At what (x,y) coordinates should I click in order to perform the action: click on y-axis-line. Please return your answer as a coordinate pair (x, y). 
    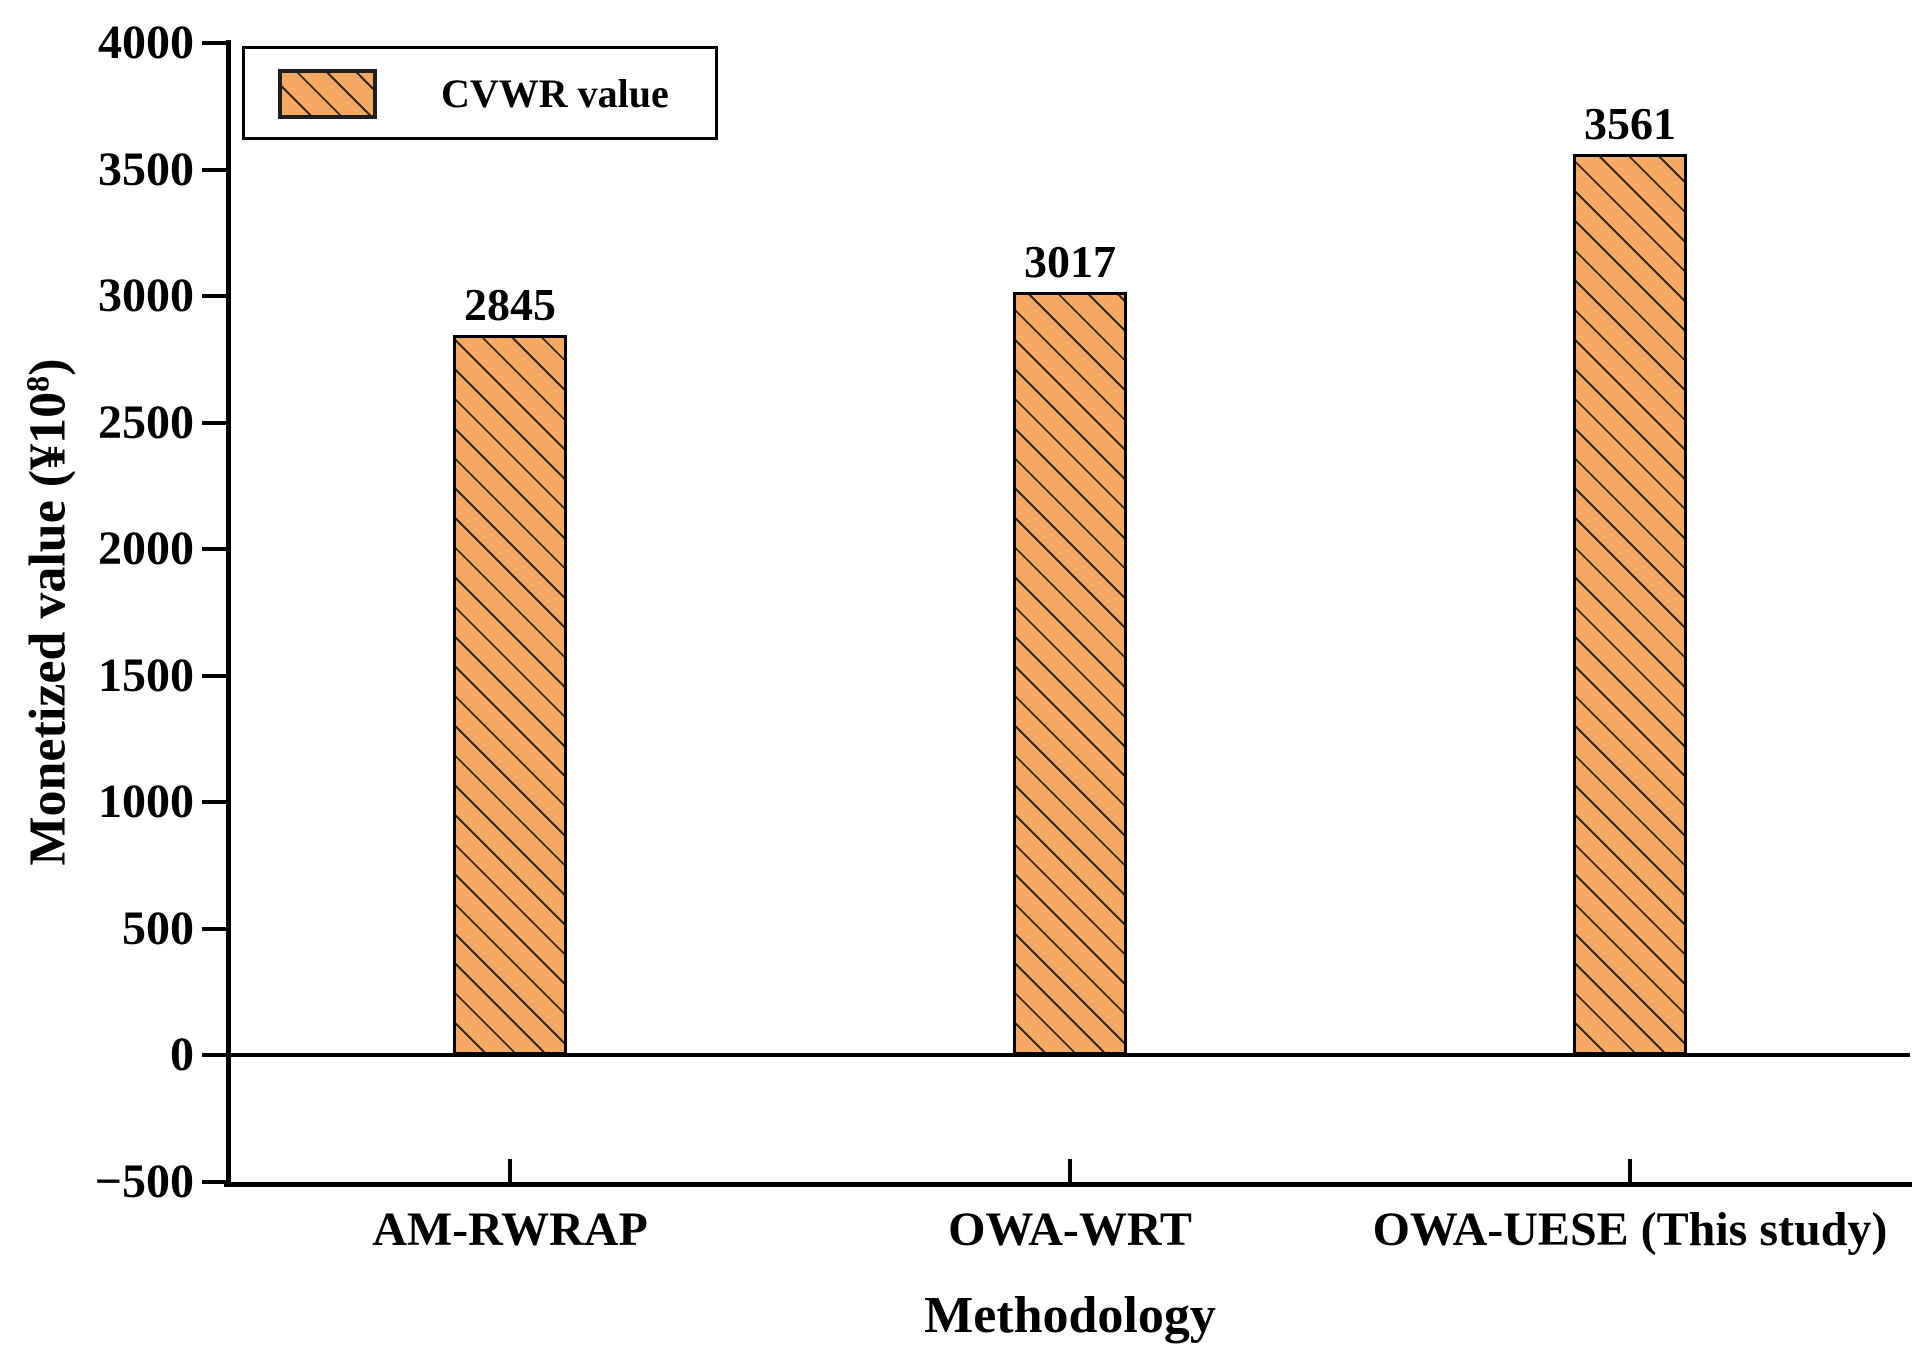
    Looking at the image, I should click on (228, 613).